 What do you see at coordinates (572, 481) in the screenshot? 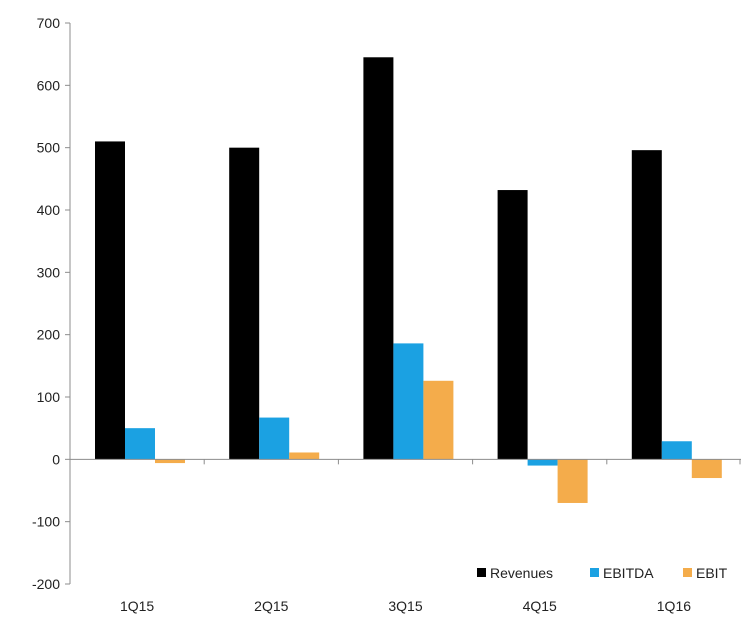
I see `bar-ebit-4q15` at bounding box center [572, 481].